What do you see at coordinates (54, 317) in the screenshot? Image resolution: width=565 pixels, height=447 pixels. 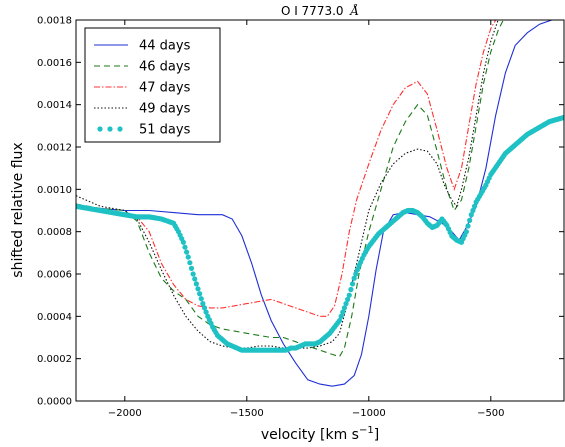 I see `y-tick-label: 0.0004` at bounding box center [54, 317].